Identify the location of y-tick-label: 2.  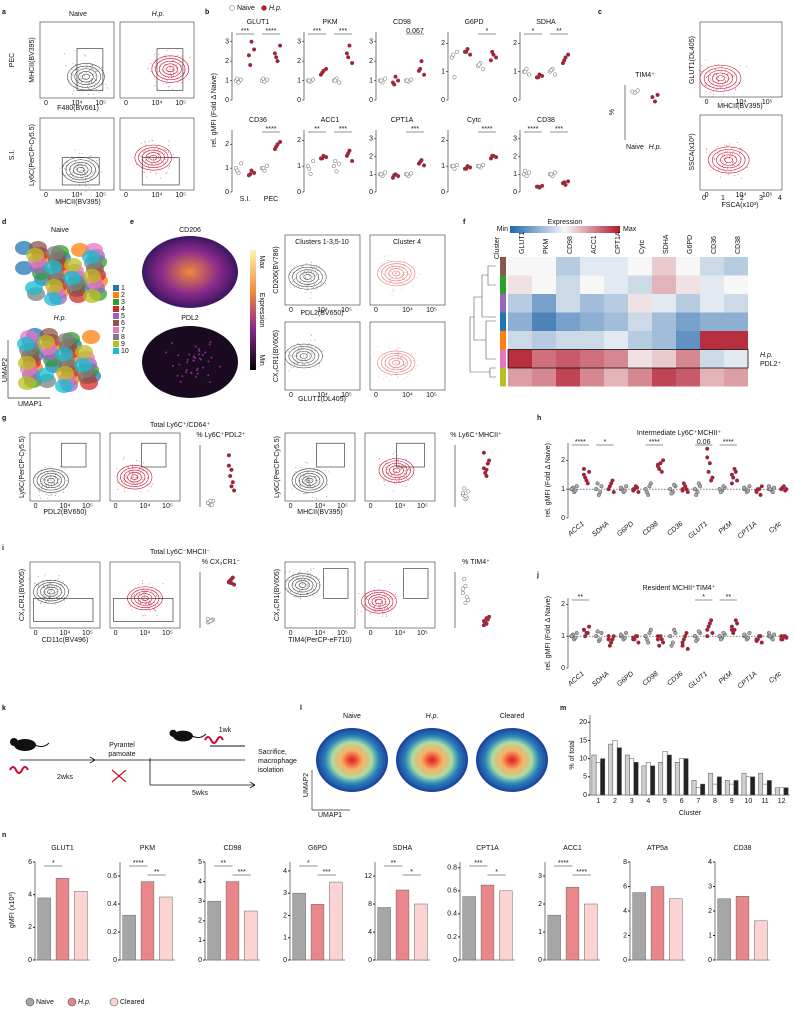
(563, 604).